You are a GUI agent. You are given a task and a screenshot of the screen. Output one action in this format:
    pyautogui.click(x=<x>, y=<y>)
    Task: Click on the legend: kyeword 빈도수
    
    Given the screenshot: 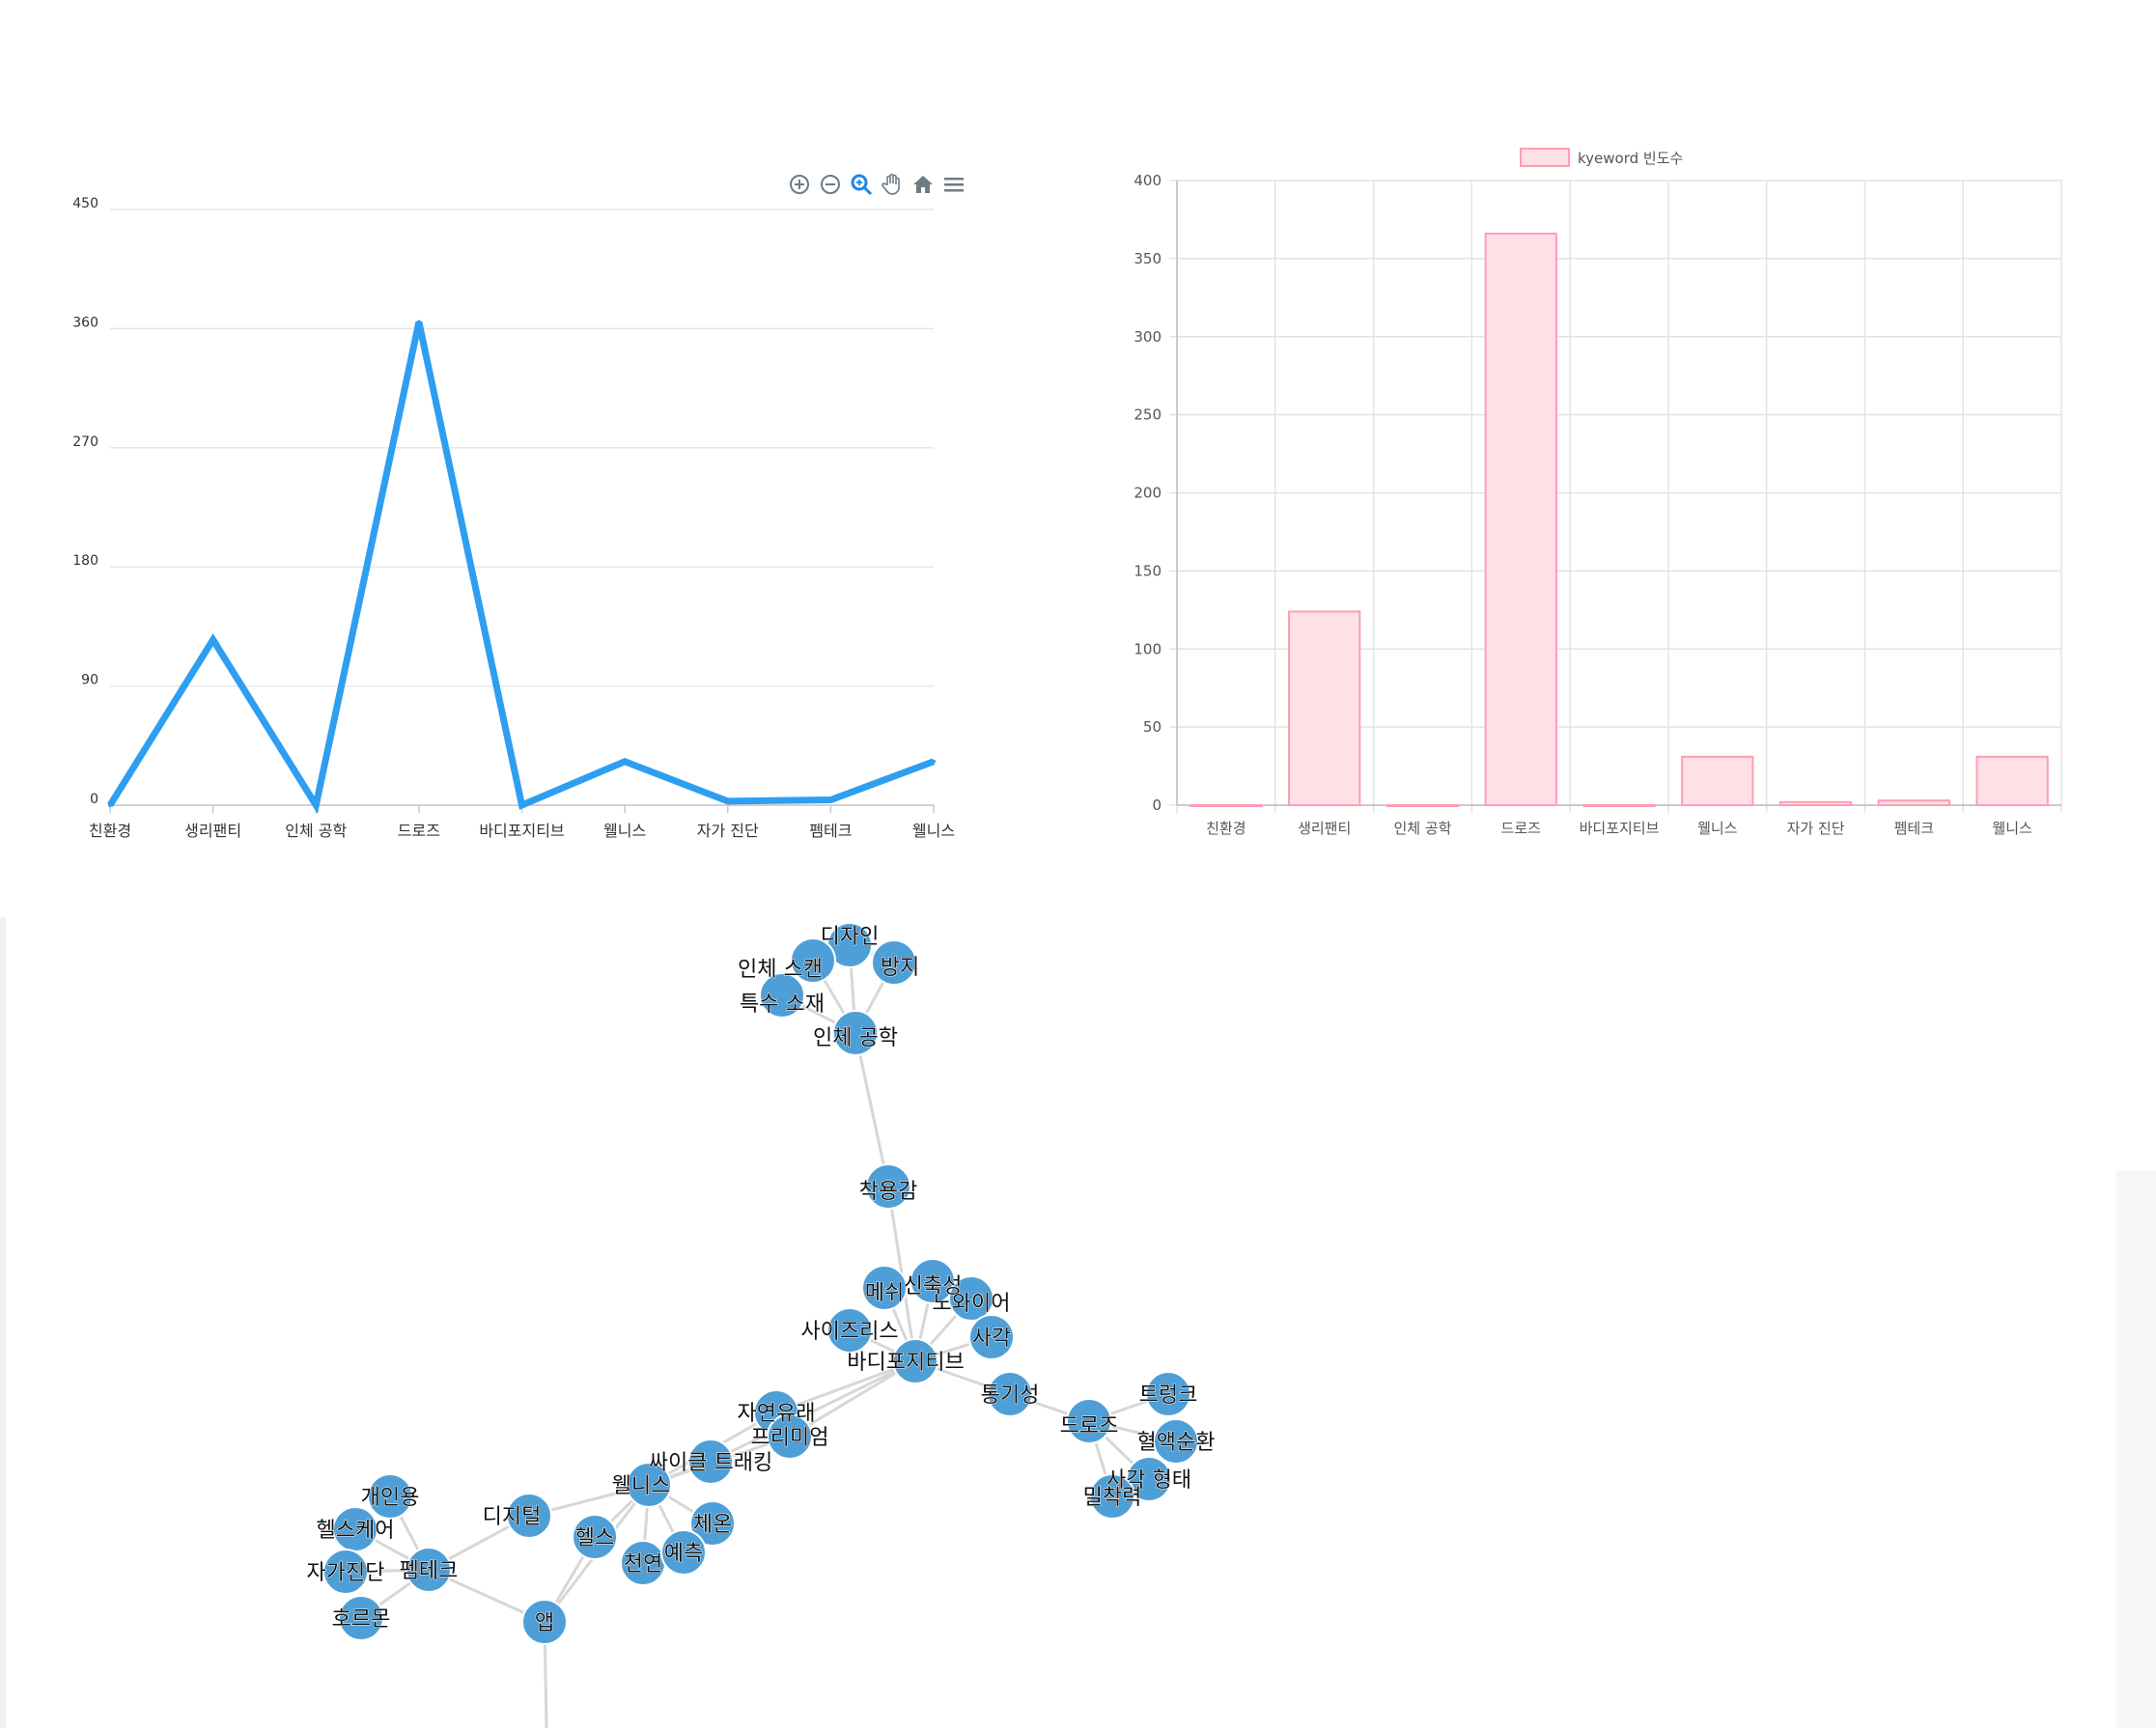 What is the action you would take?
    pyautogui.click(x=1602, y=157)
    